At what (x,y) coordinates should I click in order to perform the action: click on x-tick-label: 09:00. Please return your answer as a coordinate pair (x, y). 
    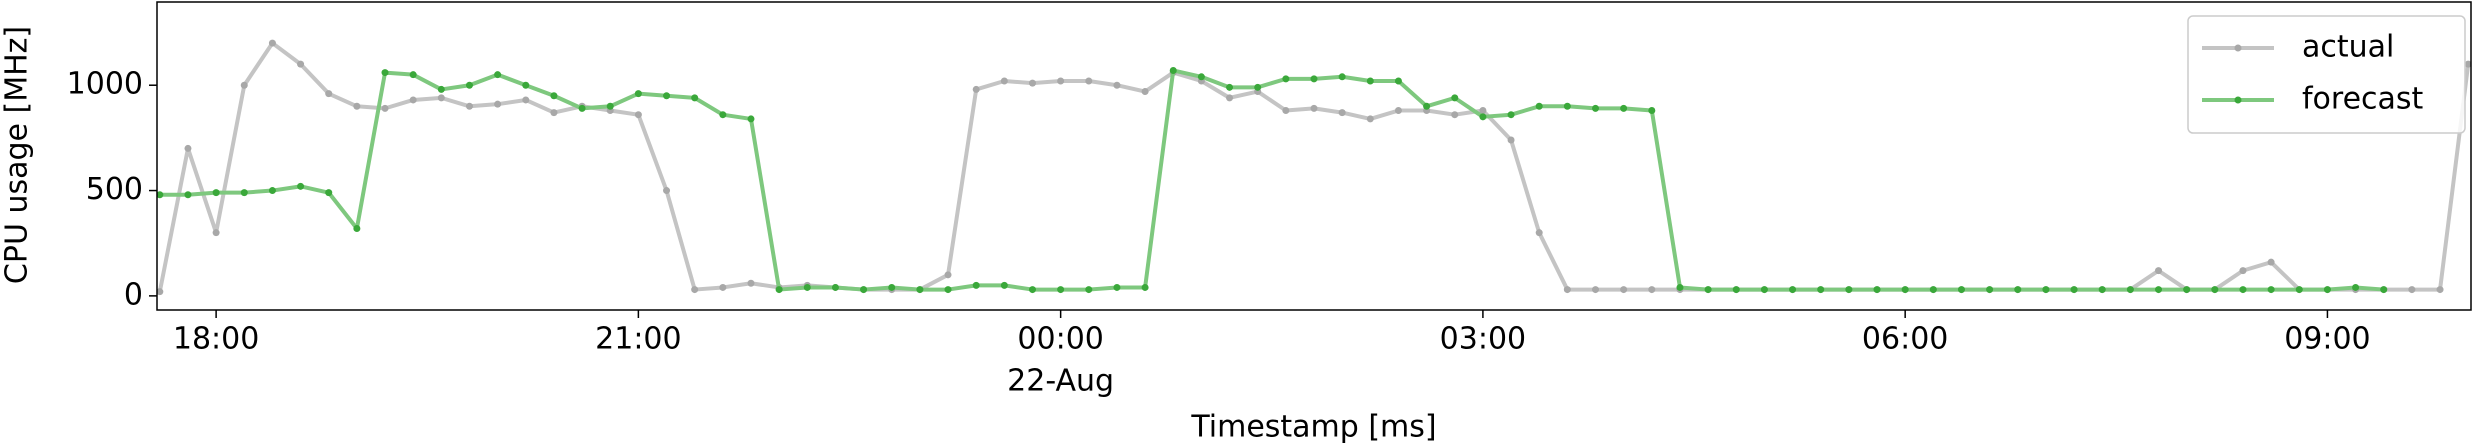
    Looking at the image, I should click on (2327, 339).